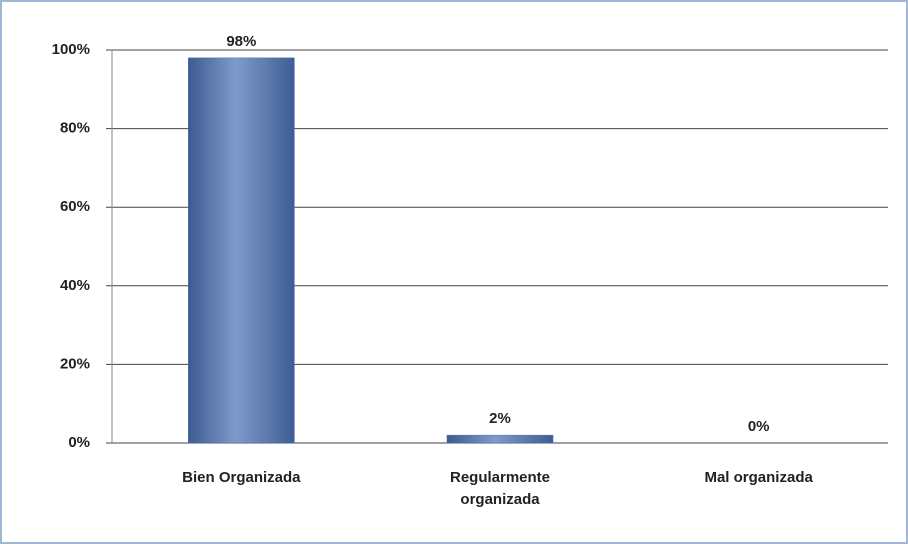  I want to click on x-tick-label: Regularmente organizada, so click(500, 488).